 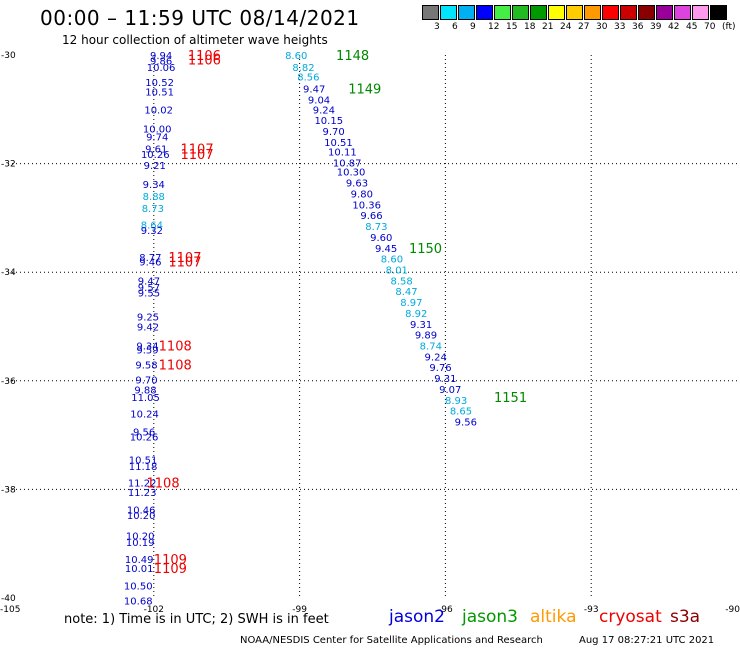 I want to click on wave-height-value: 9.31, so click(x=421, y=325).